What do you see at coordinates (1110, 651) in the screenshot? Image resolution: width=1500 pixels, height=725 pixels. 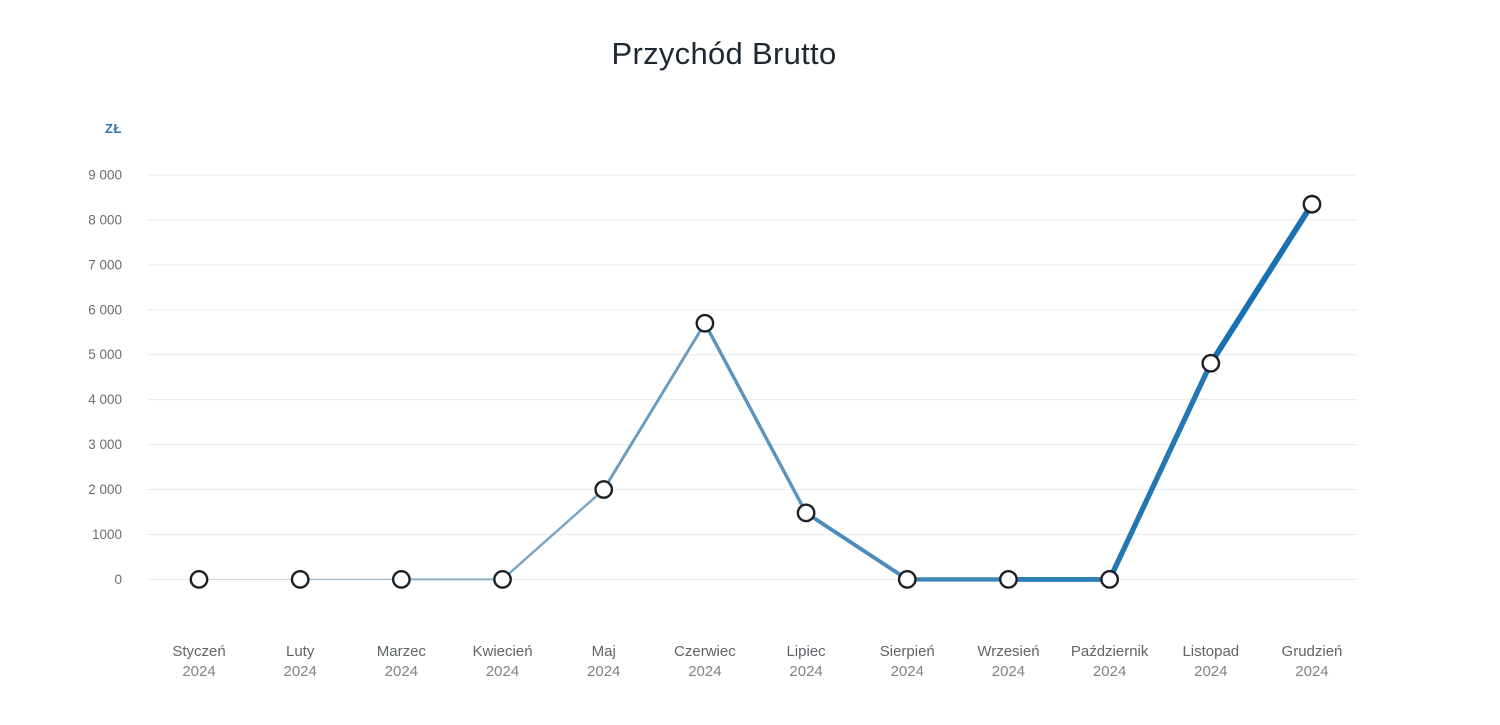 I see `x-tick-month: Październik` at bounding box center [1110, 651].